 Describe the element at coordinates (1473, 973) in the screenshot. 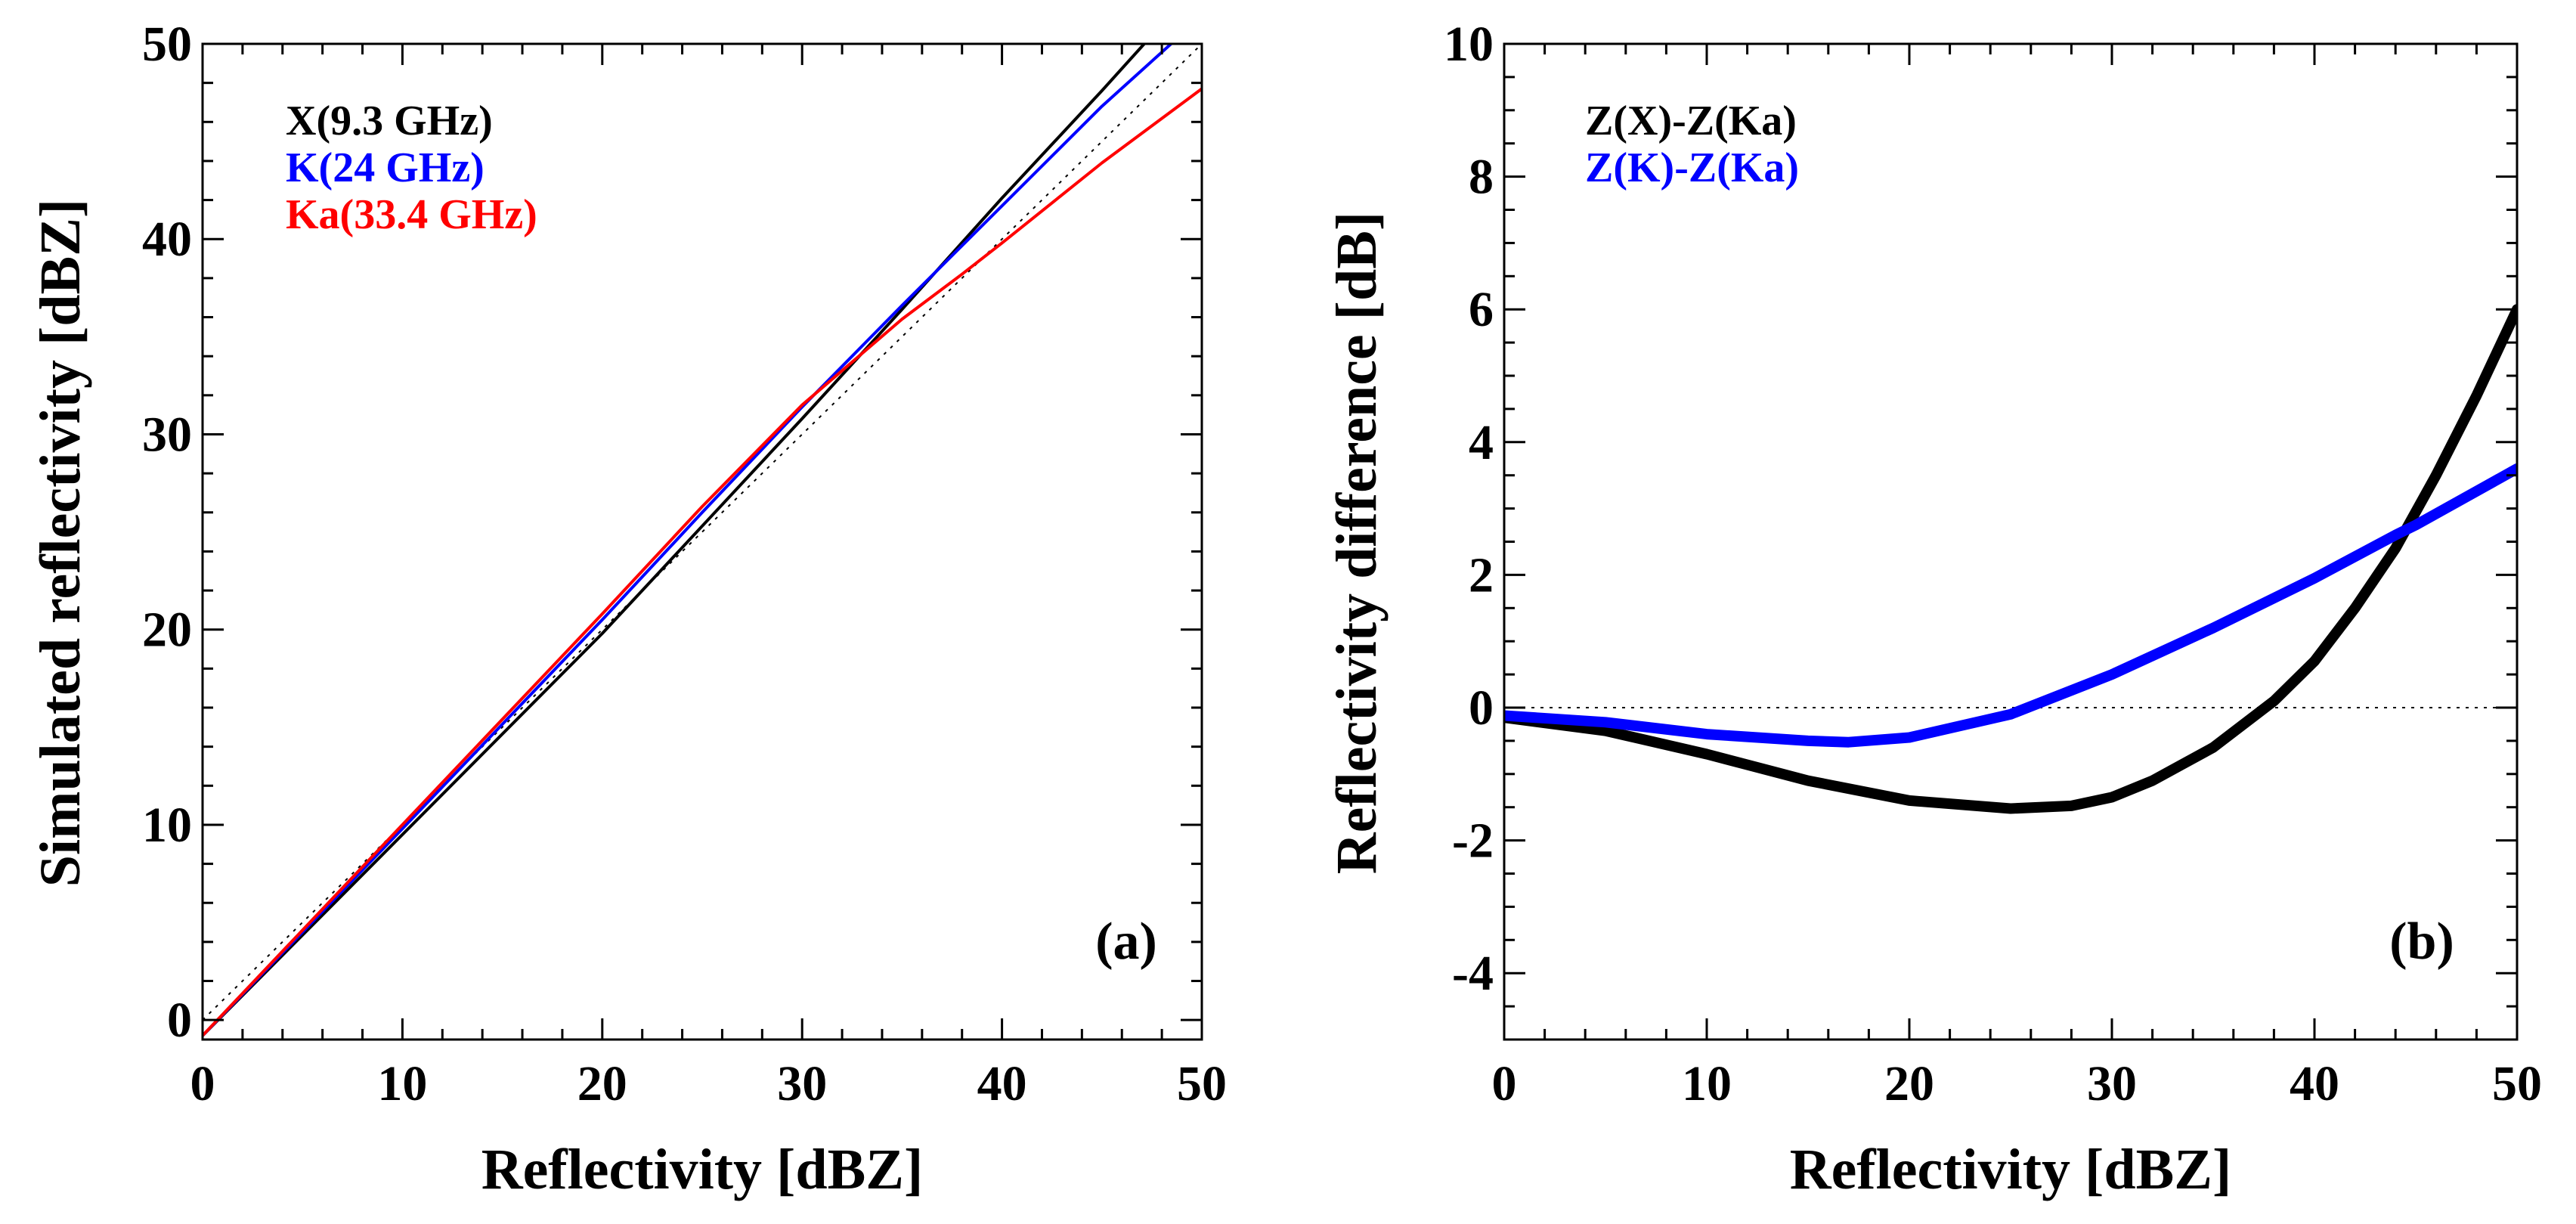

I see `y-tick-label: -4` at that location.